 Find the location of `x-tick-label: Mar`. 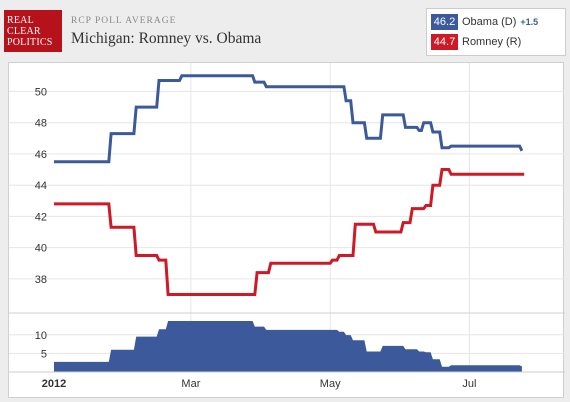

x-tick-label: Mar is located at coordinates (190, 384).